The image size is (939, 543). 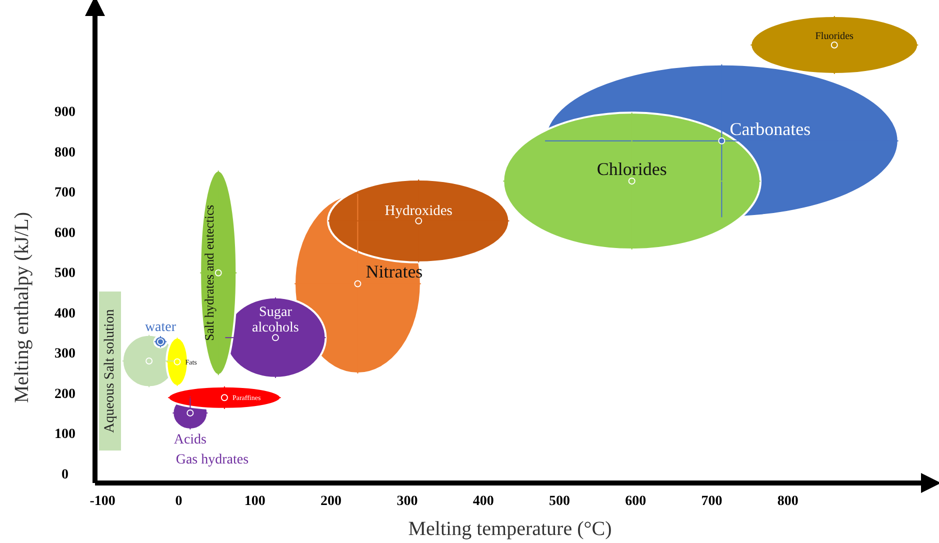 I want to click on y-tick-label: 100, so click(x=65, y=434).